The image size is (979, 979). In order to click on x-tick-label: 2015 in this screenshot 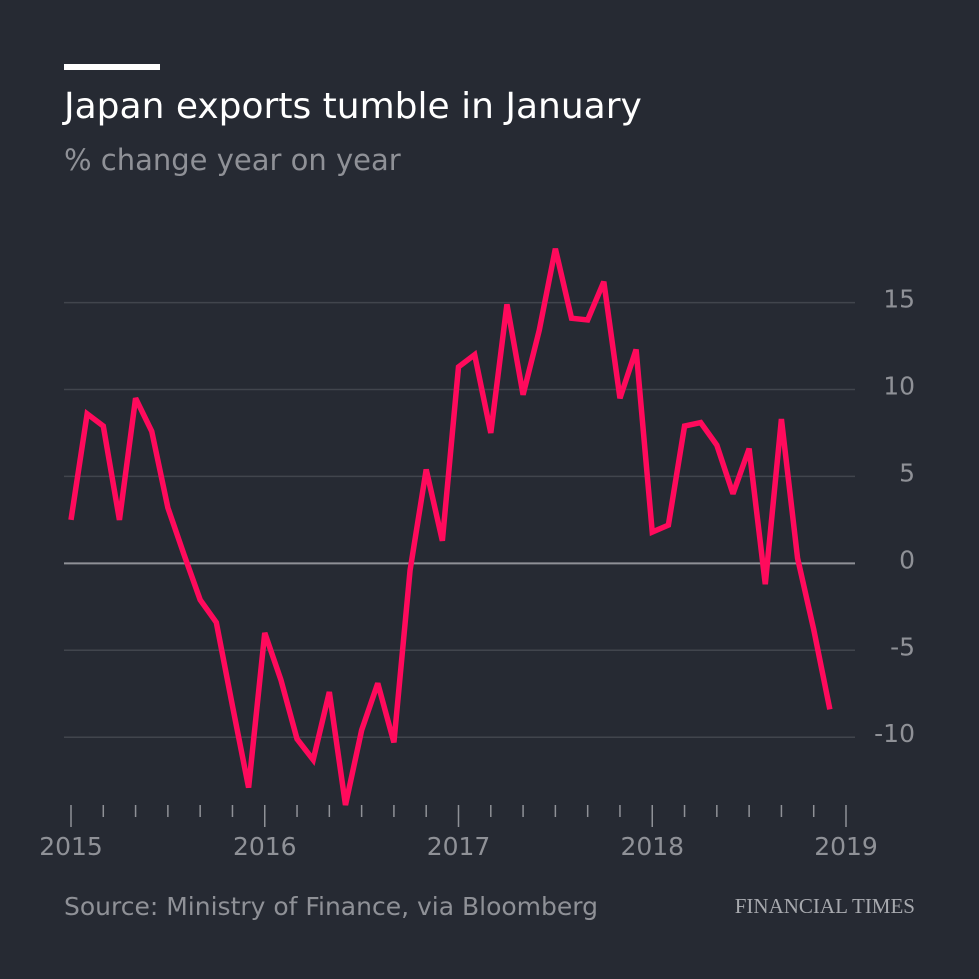, I will do `click(71, 846)`.